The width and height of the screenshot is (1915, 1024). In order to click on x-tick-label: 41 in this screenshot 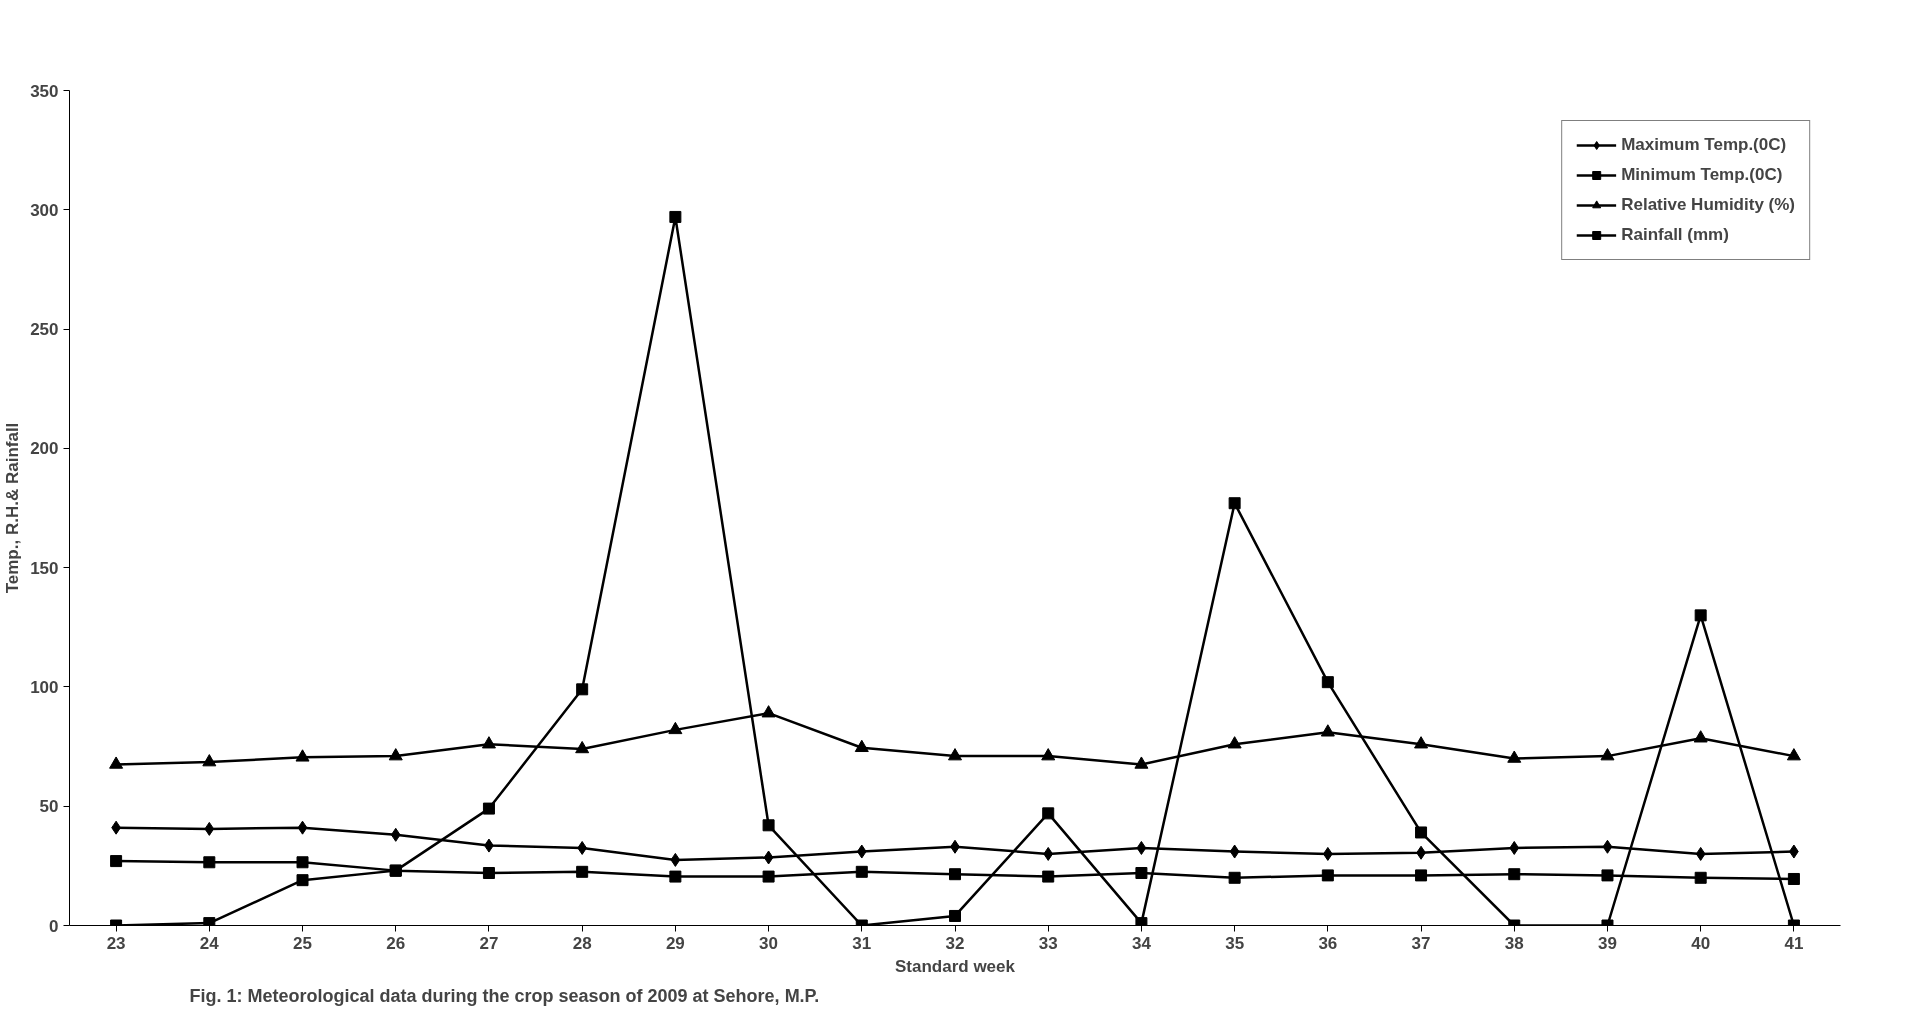, I will do `click(1794, 943)`.